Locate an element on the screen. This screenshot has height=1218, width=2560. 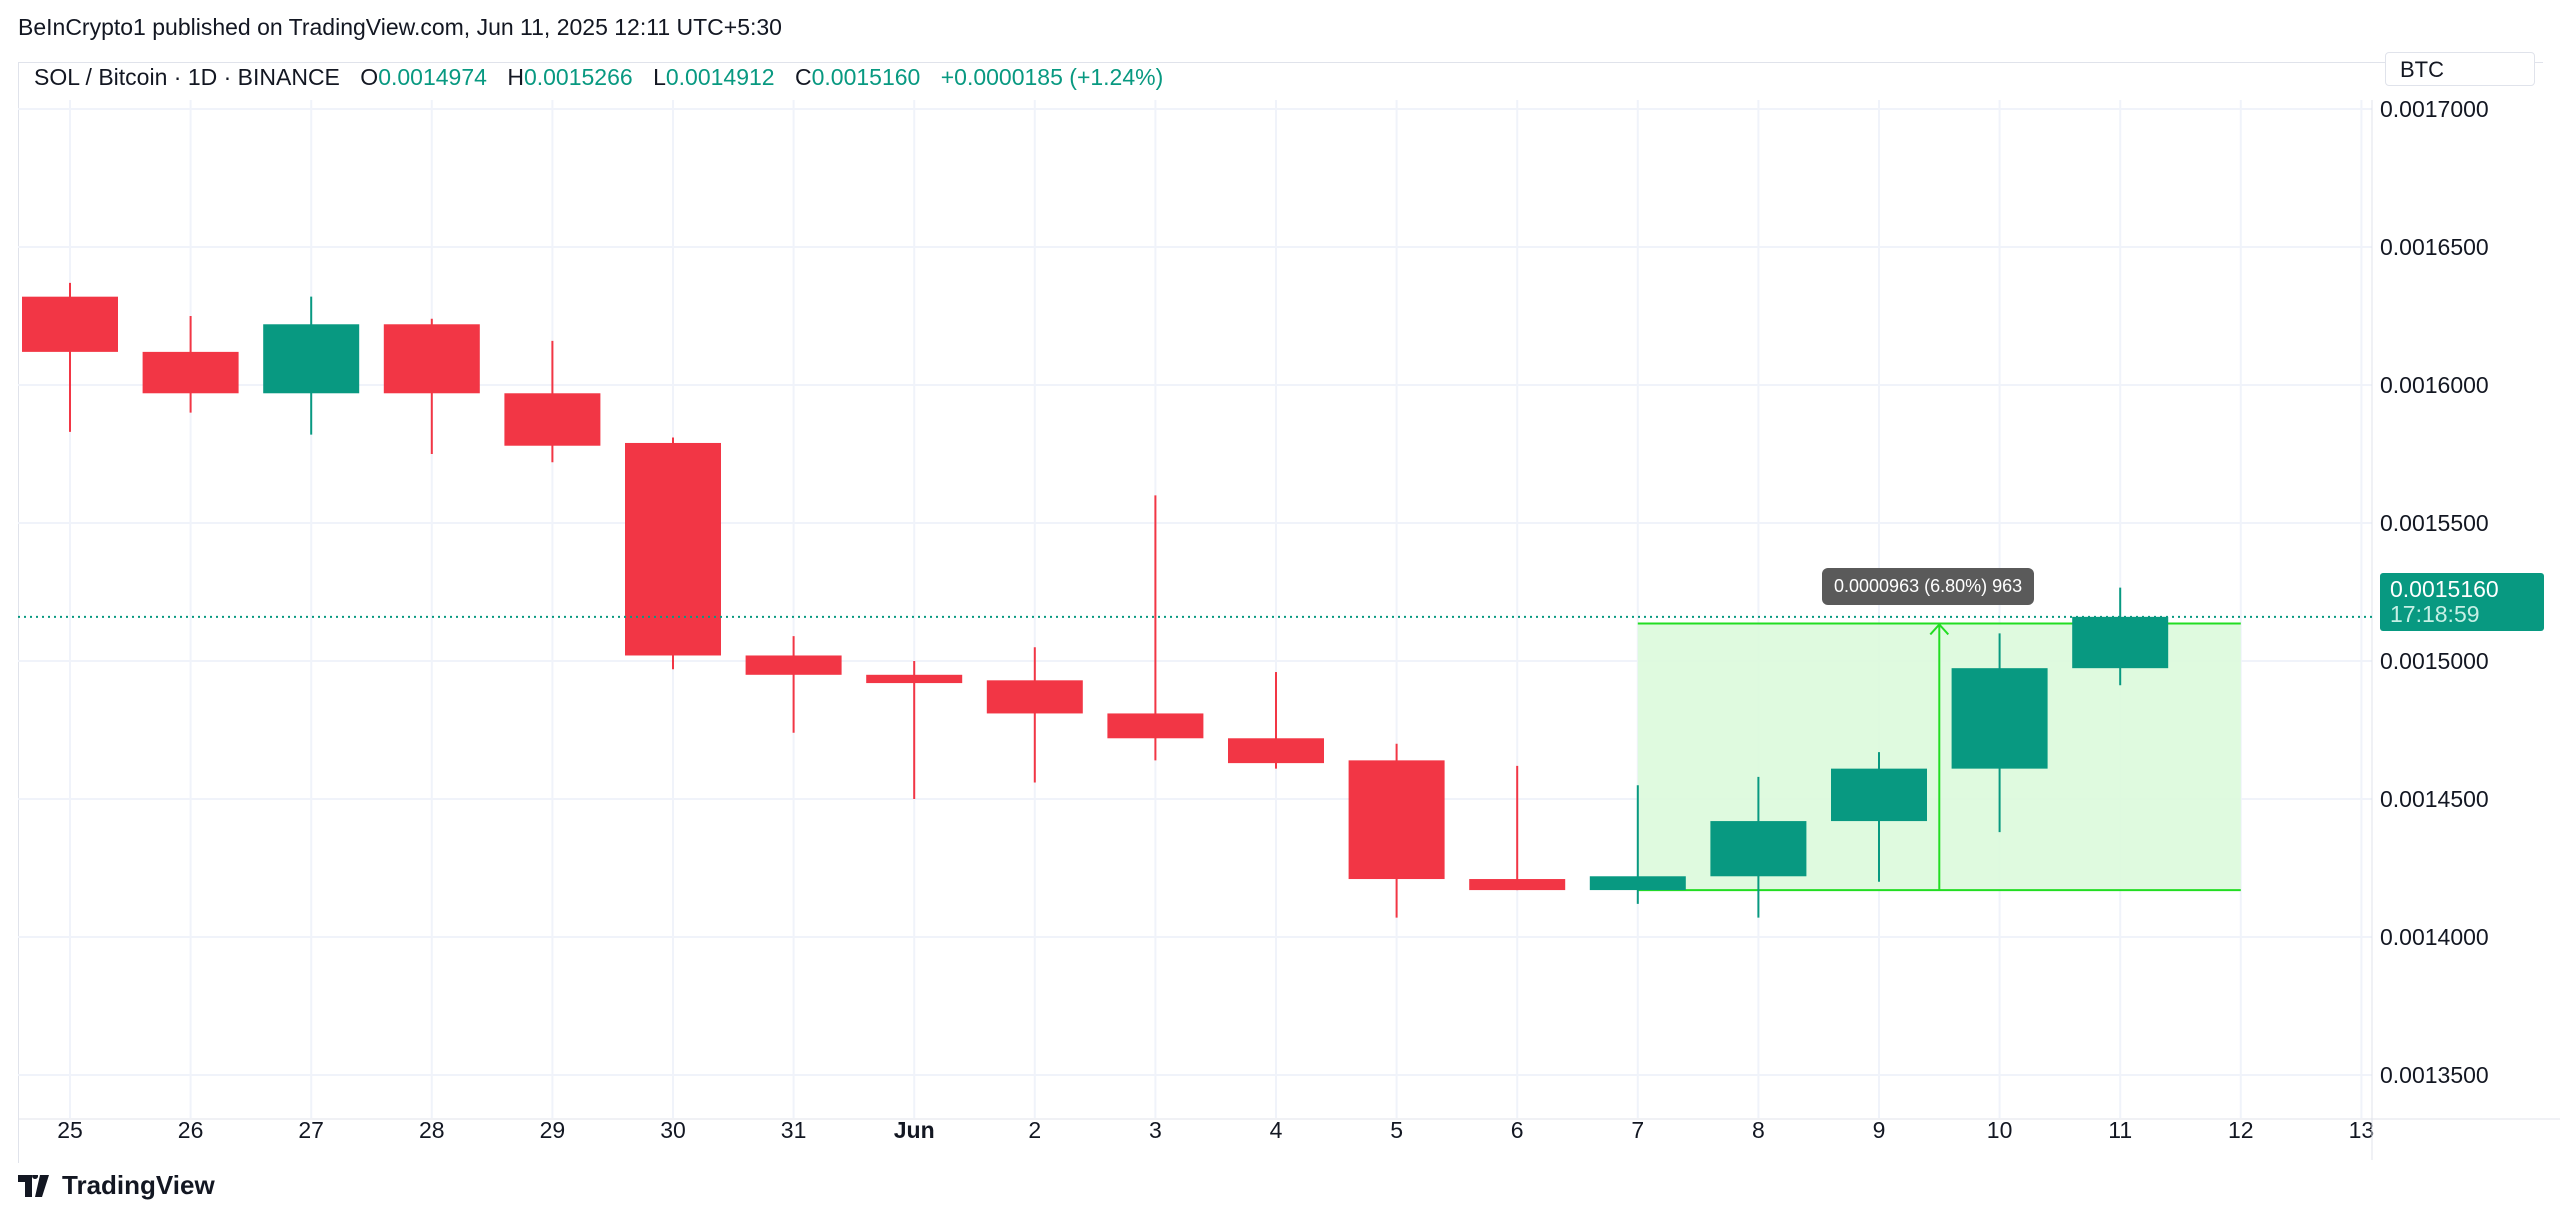
tradingview-logo-icon is located at coordinates (33, 1185).